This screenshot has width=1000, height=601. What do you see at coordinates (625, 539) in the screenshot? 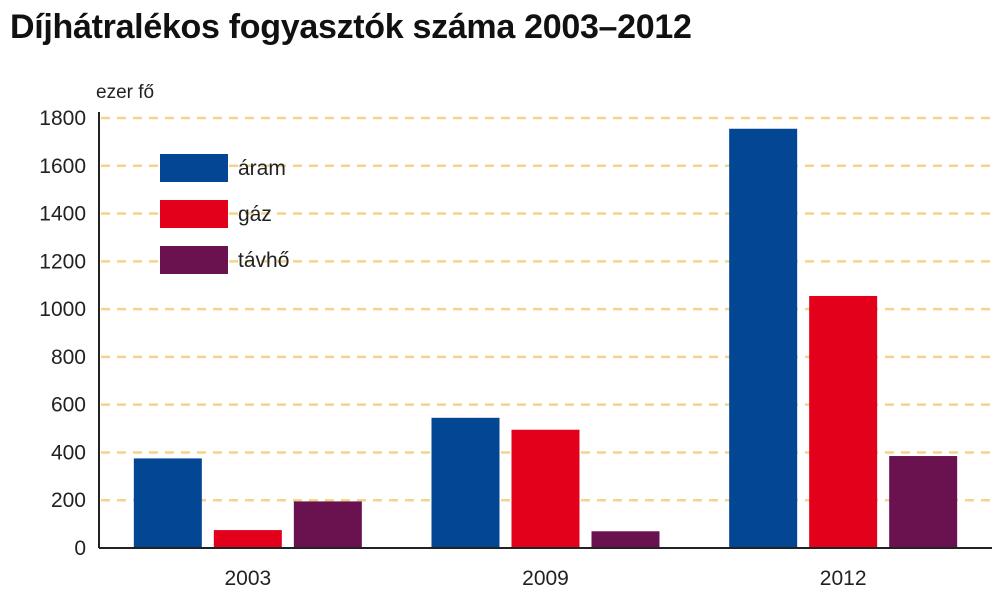
I see `bar-távhő-2009` at bounding box center [625, 539].